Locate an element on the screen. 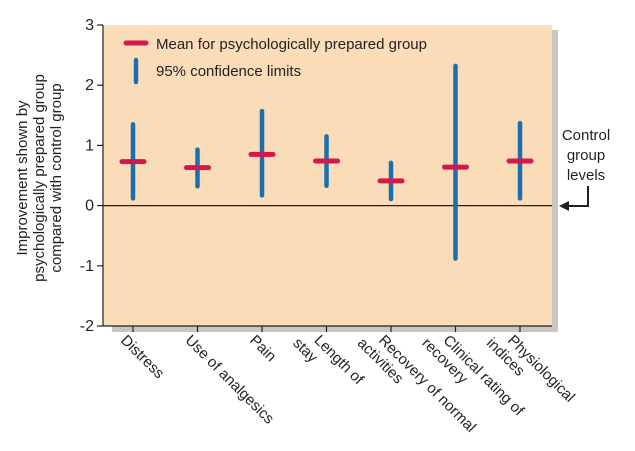  legend-ci-label: 95% confidence limits is located at coordinates (228, 71).